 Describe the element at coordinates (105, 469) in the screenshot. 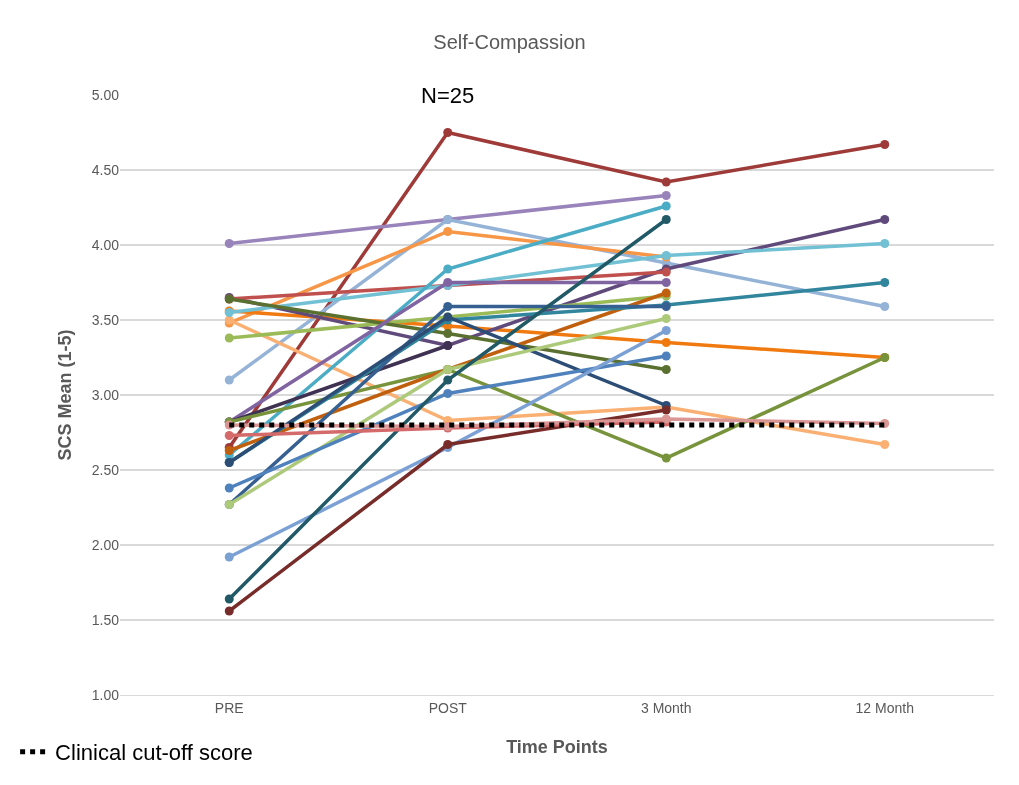

I see `y-tick-label: 2.50` at that location.